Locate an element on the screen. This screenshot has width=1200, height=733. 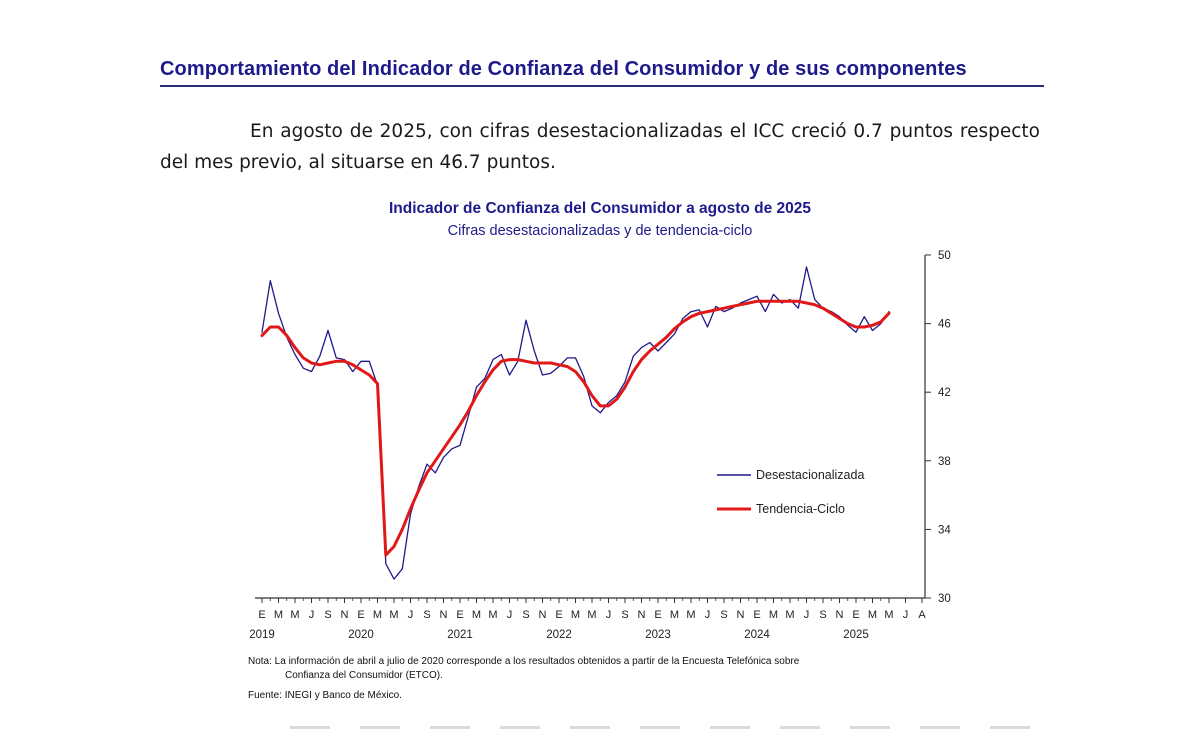
y-tick-label: 42 is located at coordinates (944, 393).